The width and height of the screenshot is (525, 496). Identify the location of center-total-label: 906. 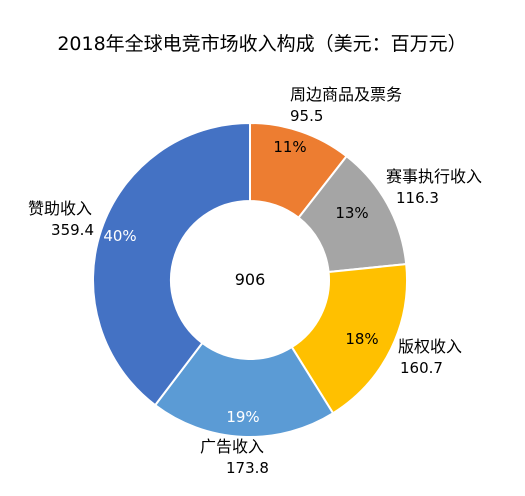
(250, 279).